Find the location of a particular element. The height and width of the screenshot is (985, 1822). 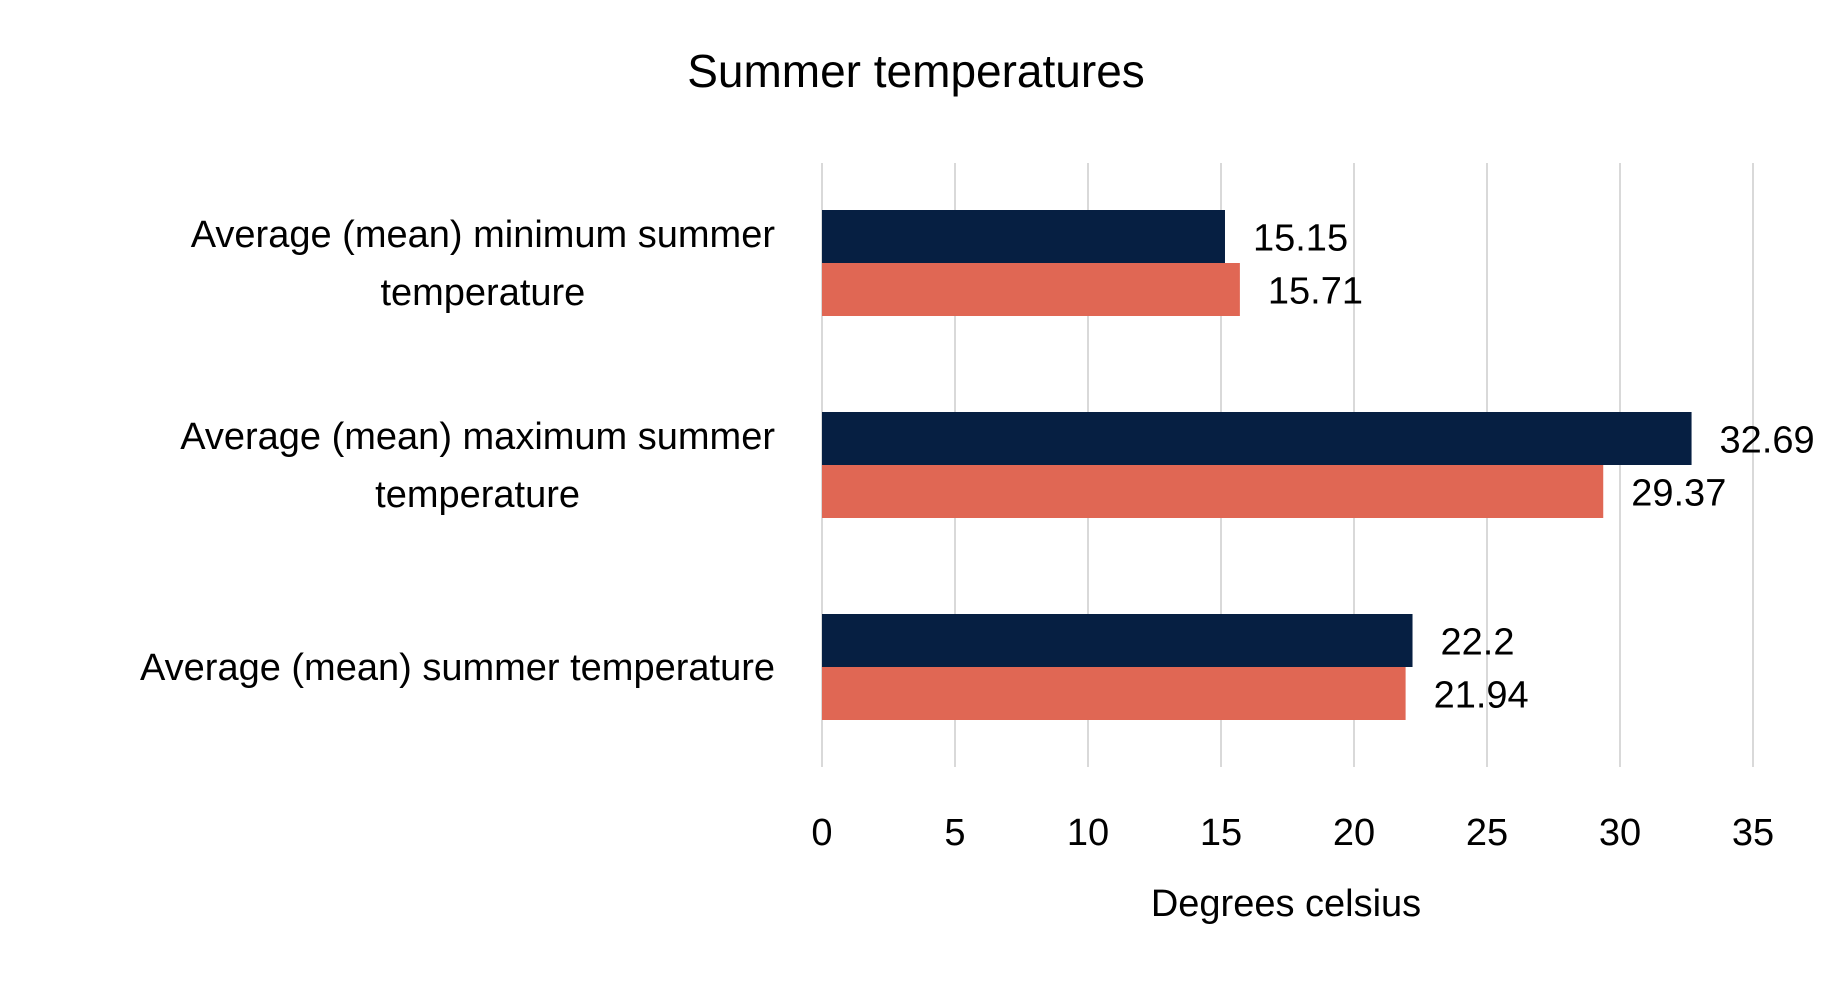

category-label-2-line-1: Average (mean) maximum summer is located at coordinates (477, 437).